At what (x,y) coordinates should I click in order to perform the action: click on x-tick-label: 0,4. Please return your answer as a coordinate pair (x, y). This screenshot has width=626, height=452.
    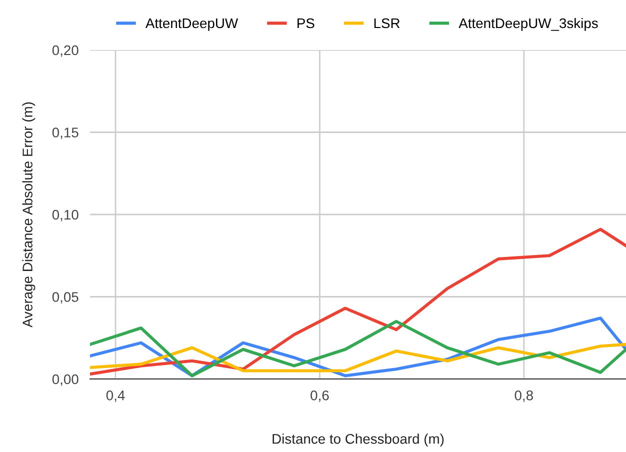
    Looking at the image, I should click on (115, 396).